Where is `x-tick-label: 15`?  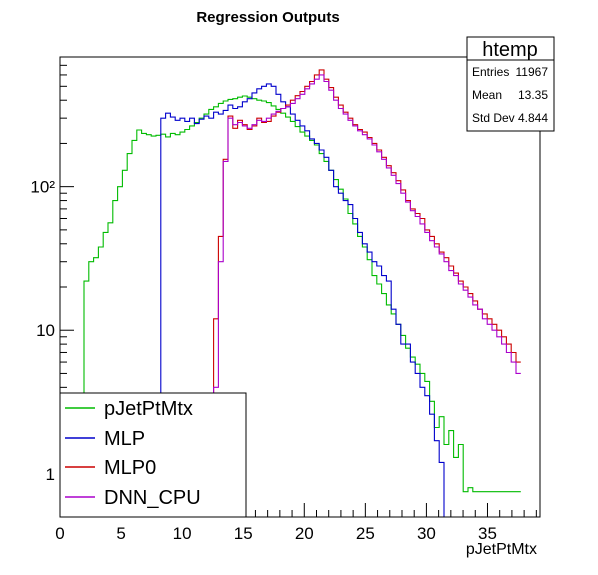 x-tick-label: 15 is located at coordinates (243, 533).